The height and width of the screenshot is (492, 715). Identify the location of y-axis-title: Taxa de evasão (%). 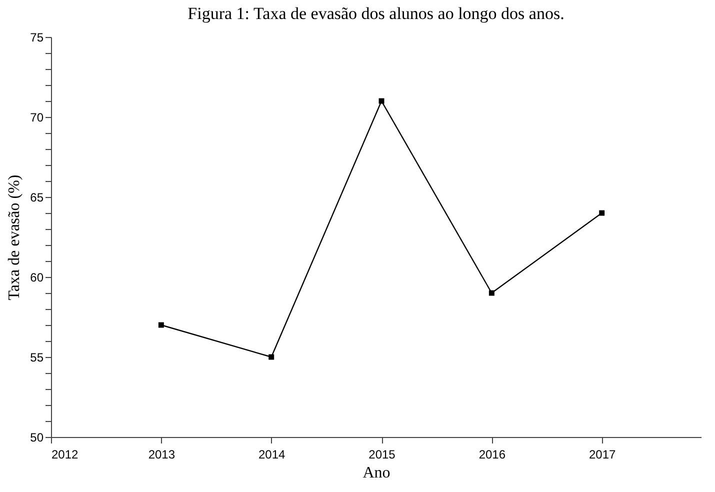
(15, 237).